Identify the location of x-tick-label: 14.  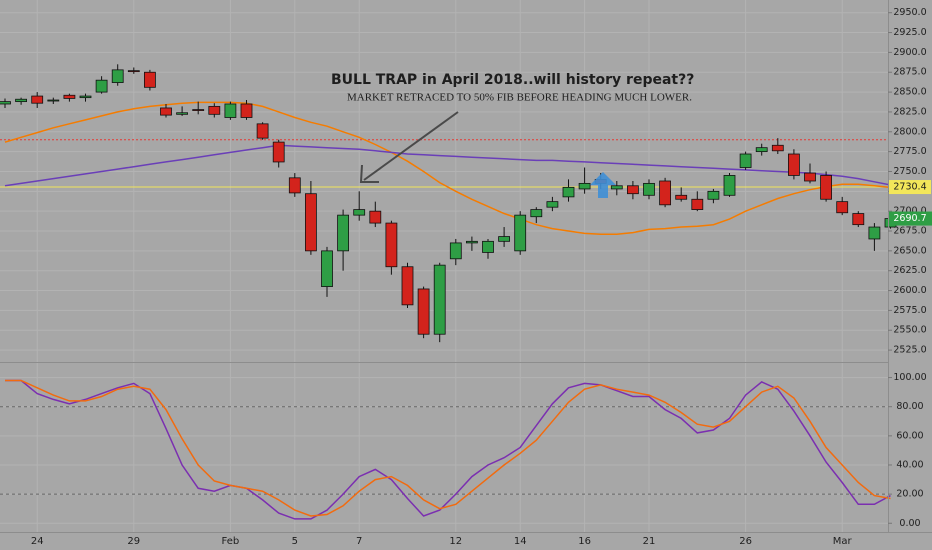
(520, 541).